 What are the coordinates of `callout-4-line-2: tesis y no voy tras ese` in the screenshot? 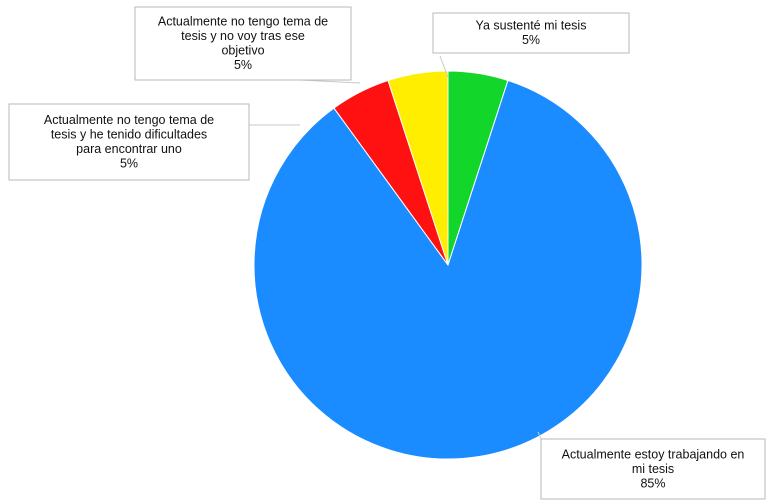 It's located at (243, 36).